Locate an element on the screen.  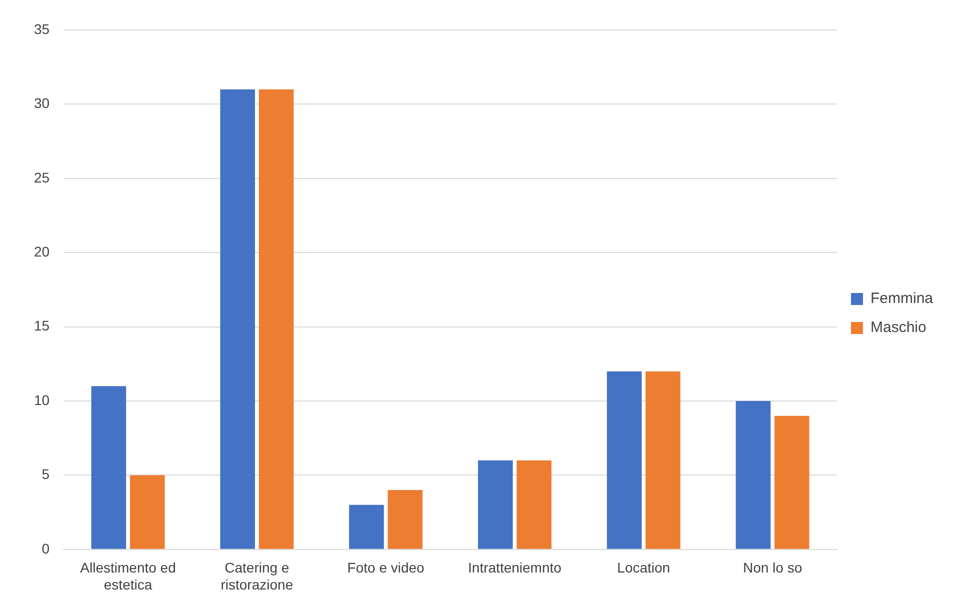
y-tick-label: 5 is located at coordinates (46, 474).